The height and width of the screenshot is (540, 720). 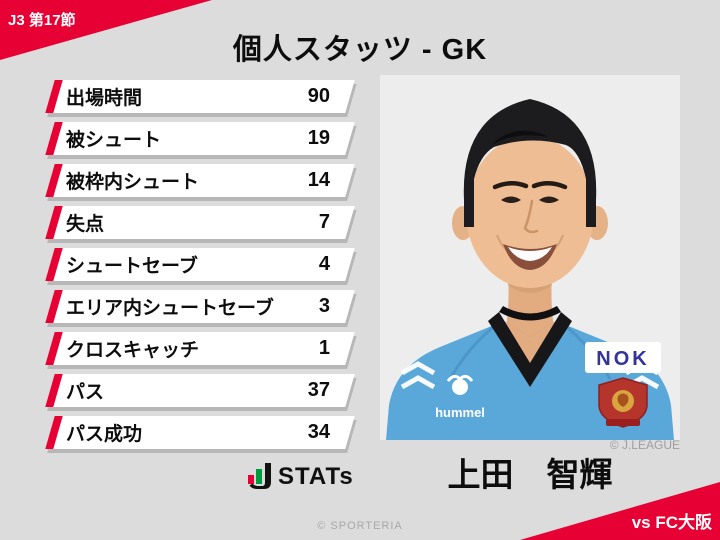 What do you see at coordinates (324, 348) in the screenshot?
I see `stat-value: 1` at bounding box center [324, 348].